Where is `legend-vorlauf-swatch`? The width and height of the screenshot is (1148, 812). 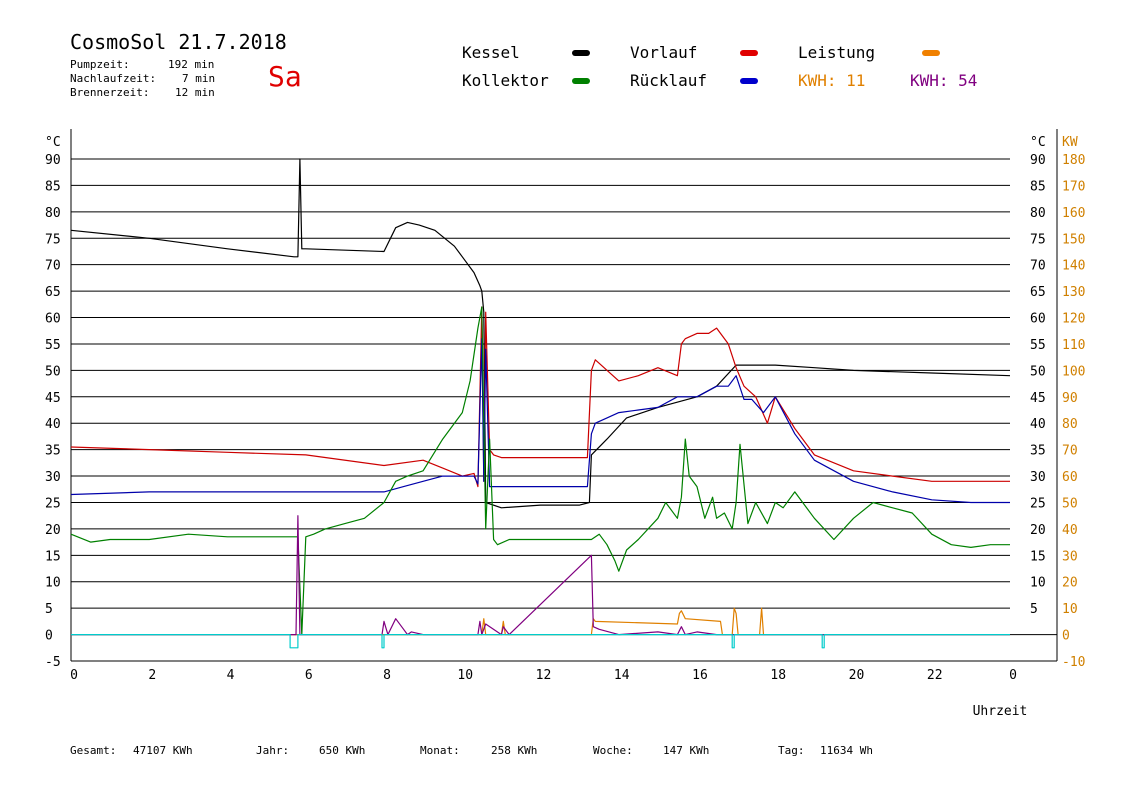 legend-vorlauf-swatch is located at coordinates (749, 53).